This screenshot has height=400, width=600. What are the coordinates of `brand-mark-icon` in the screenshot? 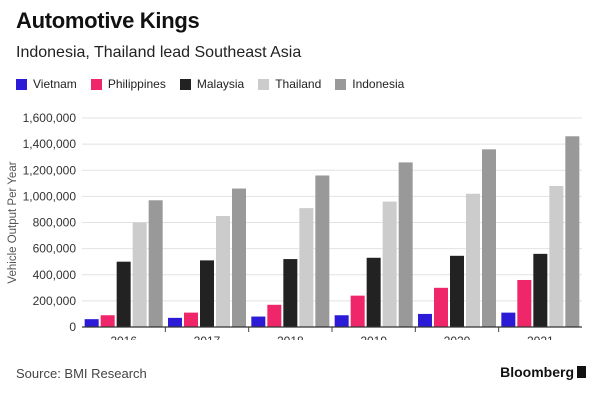 It's located at (581, 372).